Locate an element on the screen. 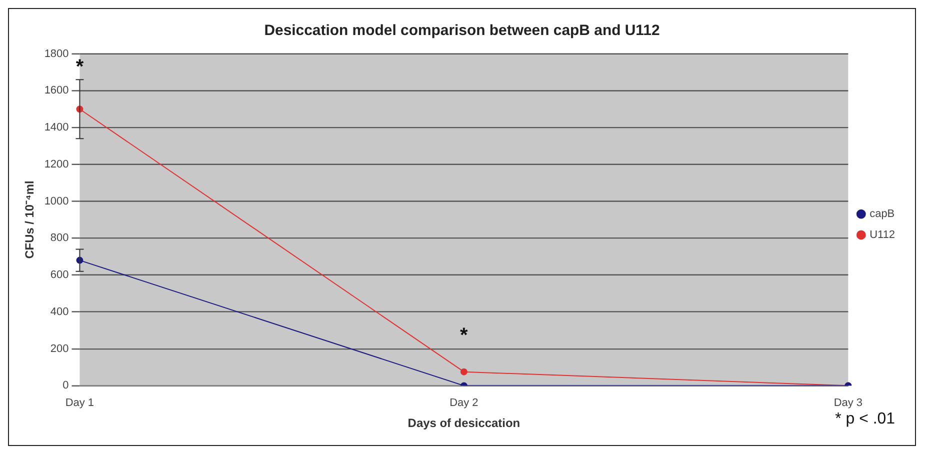 The image size is (926, 456). y-tick-label: 200 is located at coordinates (59, 348).